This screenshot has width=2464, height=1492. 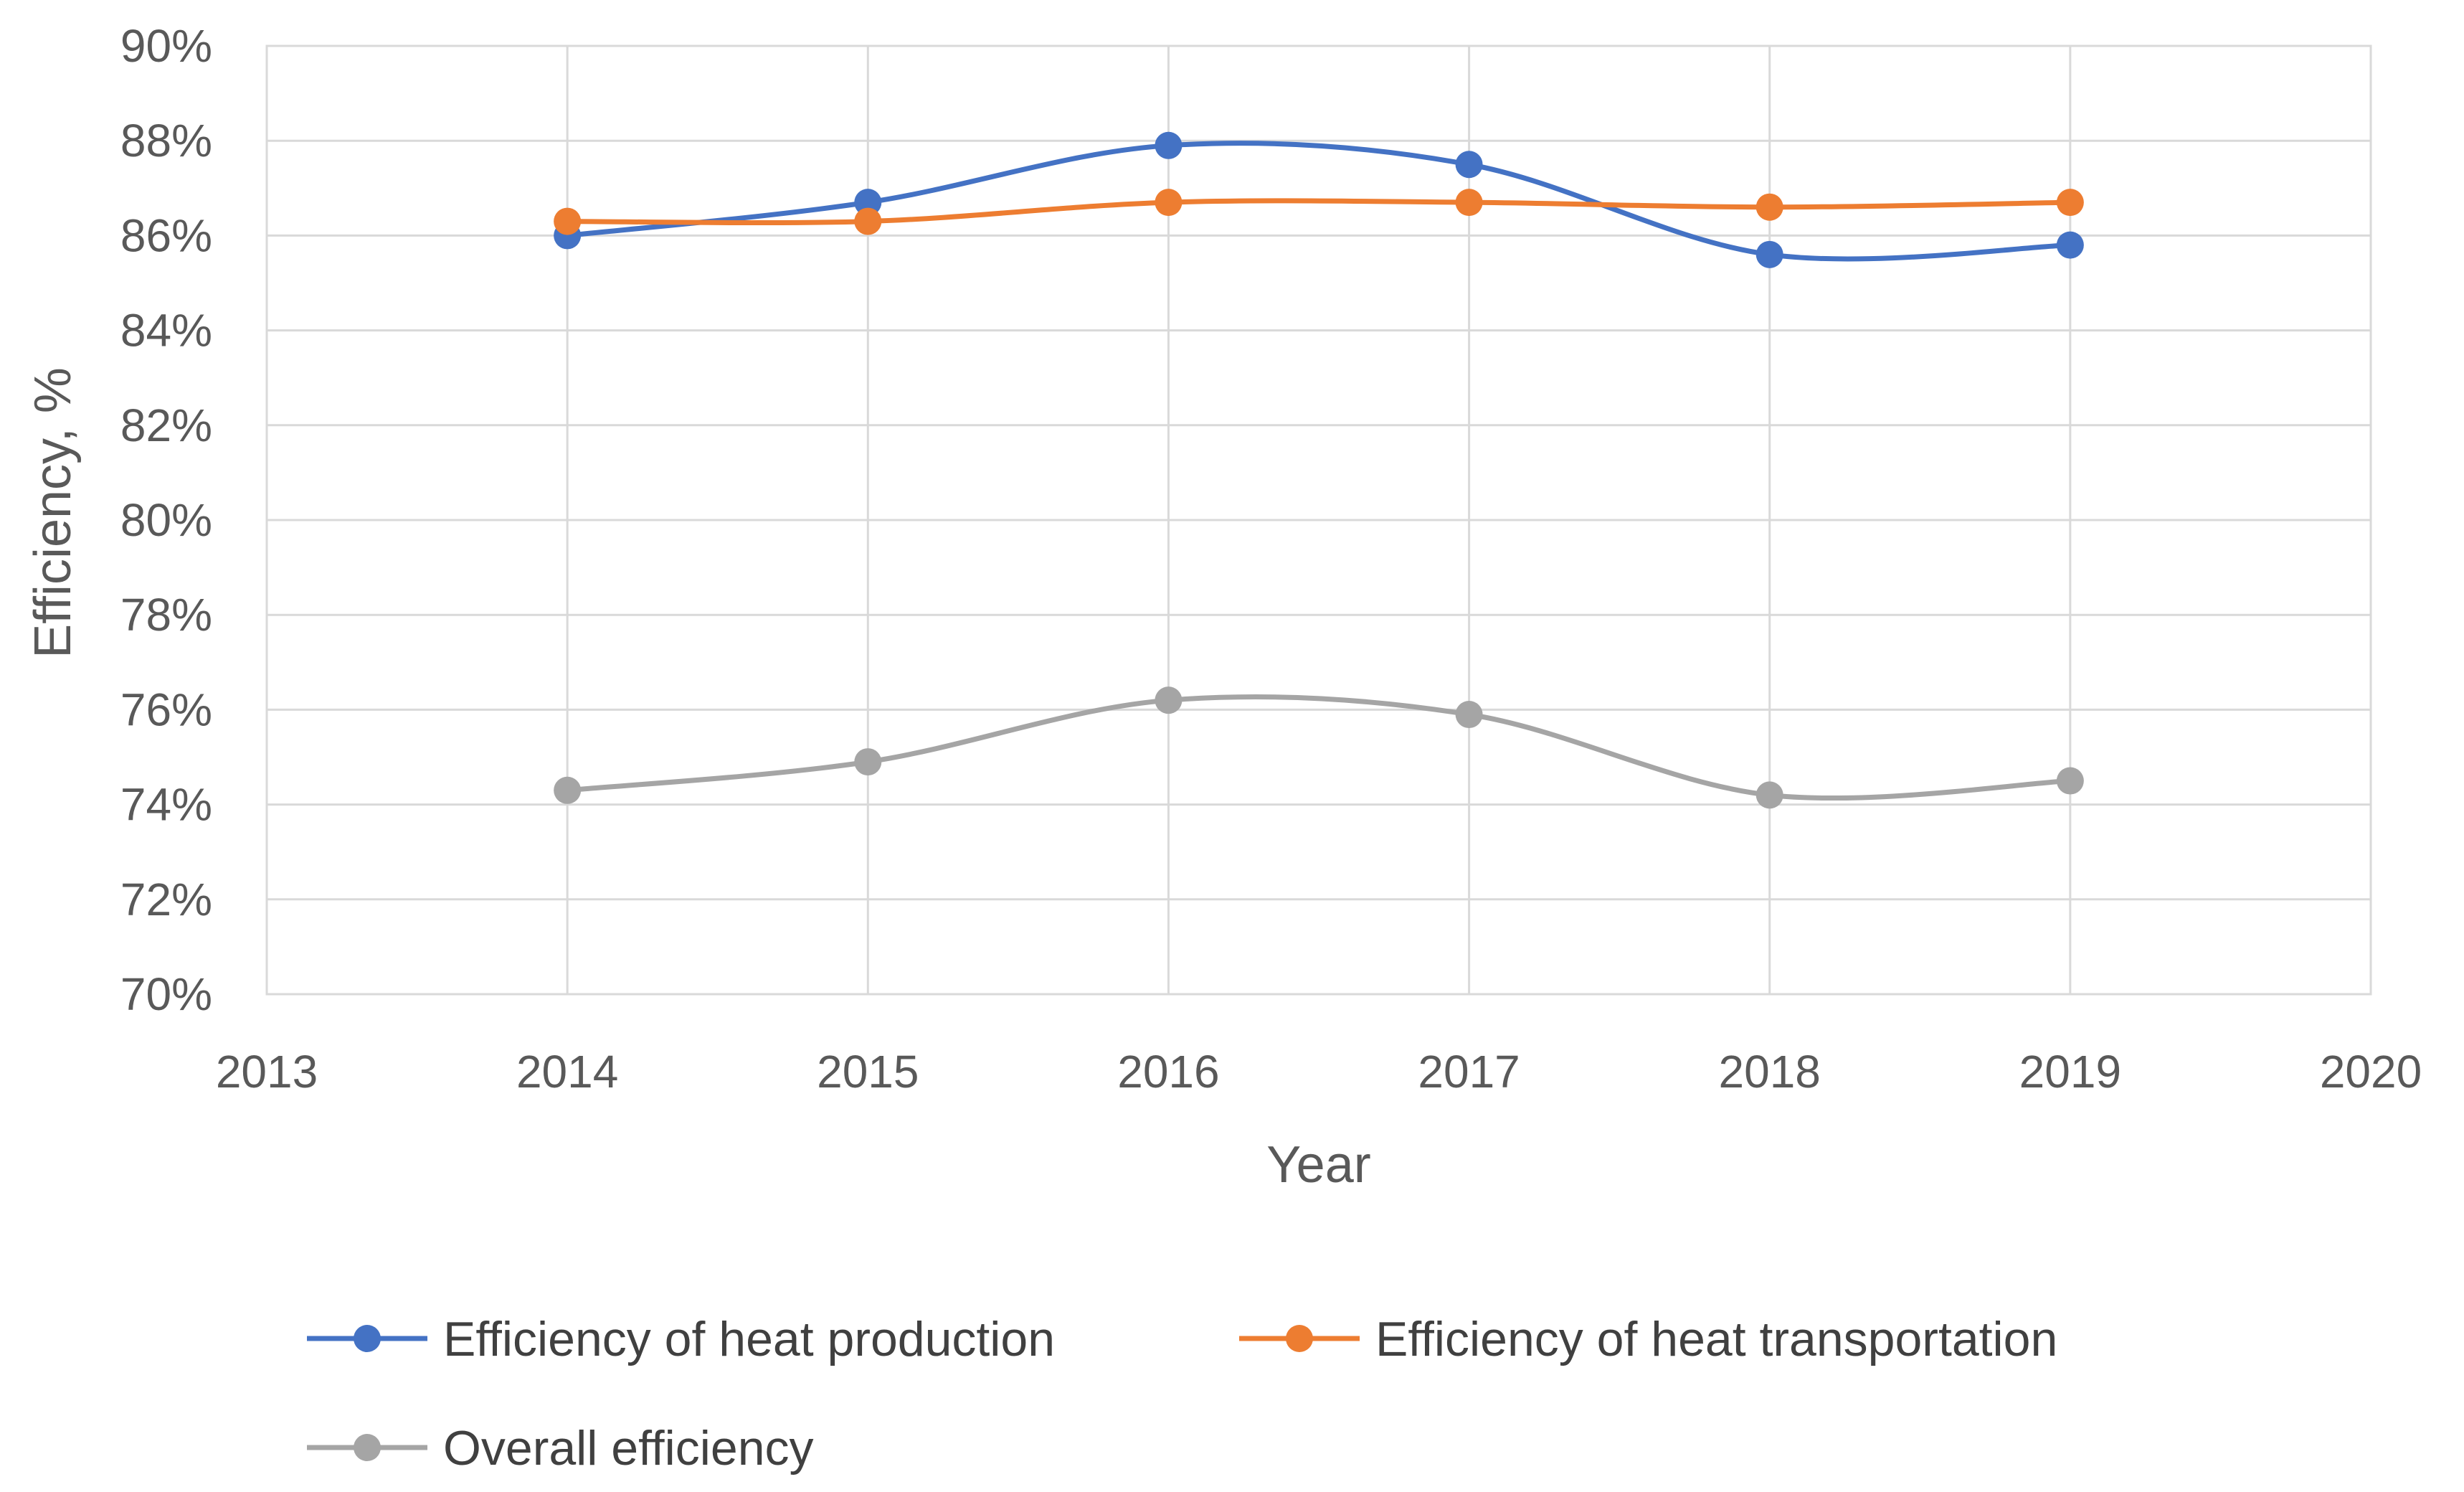 What do you see at coordinates (166, 140) in the screenshot?
I see `y-tick-label: 88%` at bounding box center [166, 140].